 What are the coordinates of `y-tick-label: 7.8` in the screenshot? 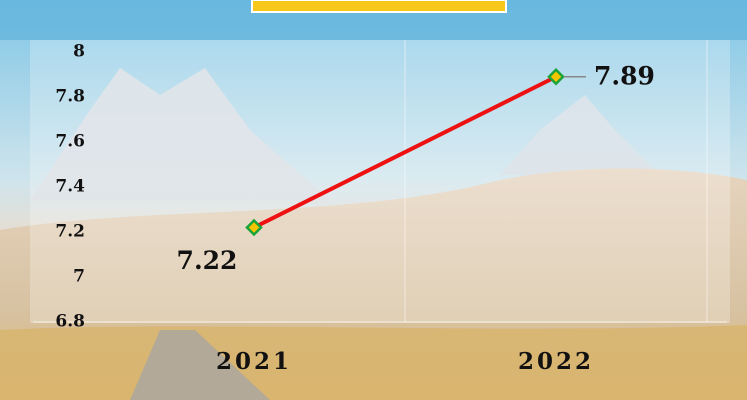 It's located at (70, 97).